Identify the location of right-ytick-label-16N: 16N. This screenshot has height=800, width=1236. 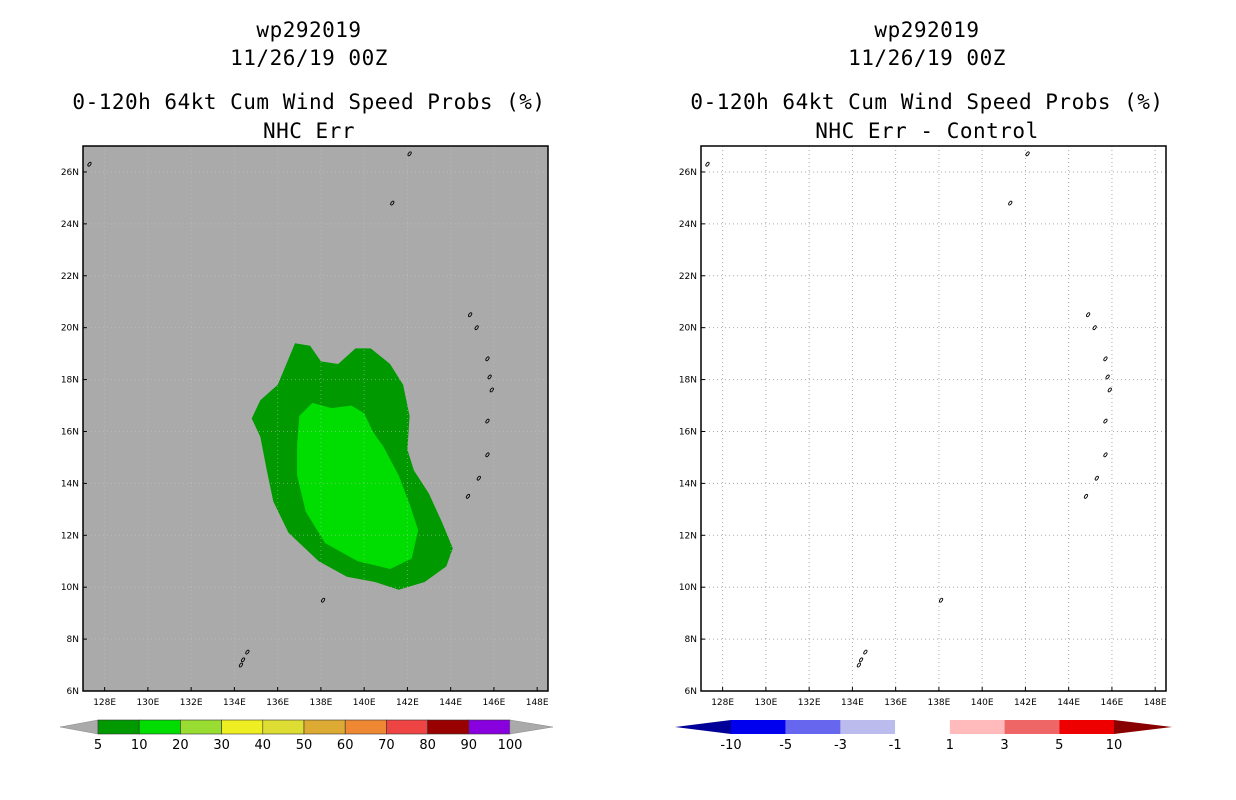
(688, 432).